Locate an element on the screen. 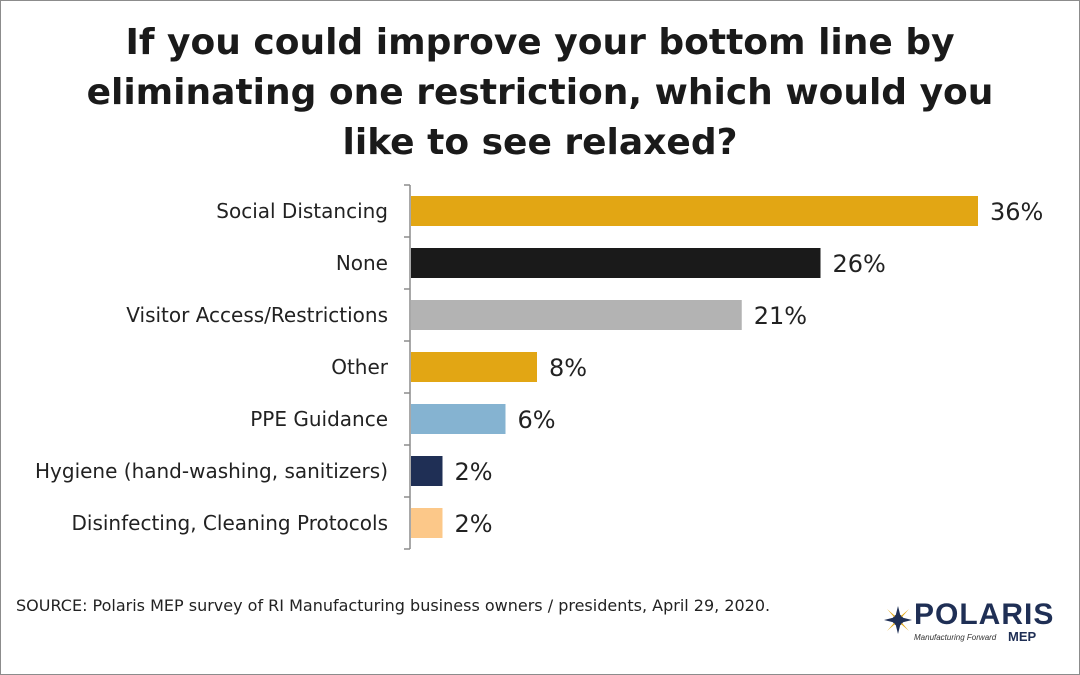 Image resolution: width=1080 pixels, height=675 pixels. category-label-5: PPE Guidance is located at coordinates (319, 419).